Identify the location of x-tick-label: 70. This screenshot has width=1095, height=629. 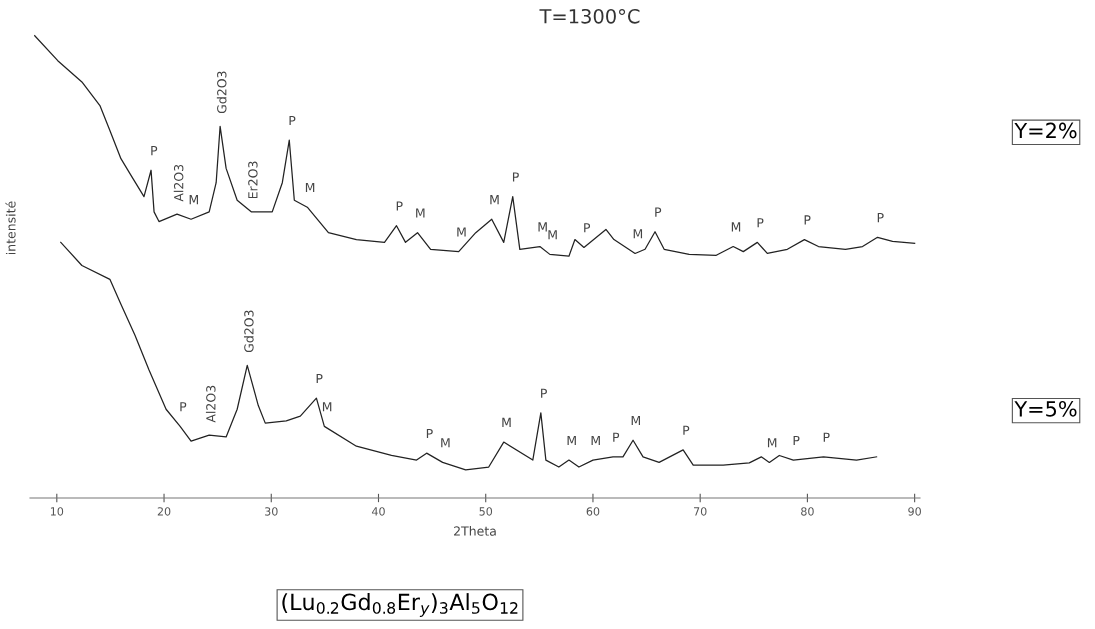
(700, 511).